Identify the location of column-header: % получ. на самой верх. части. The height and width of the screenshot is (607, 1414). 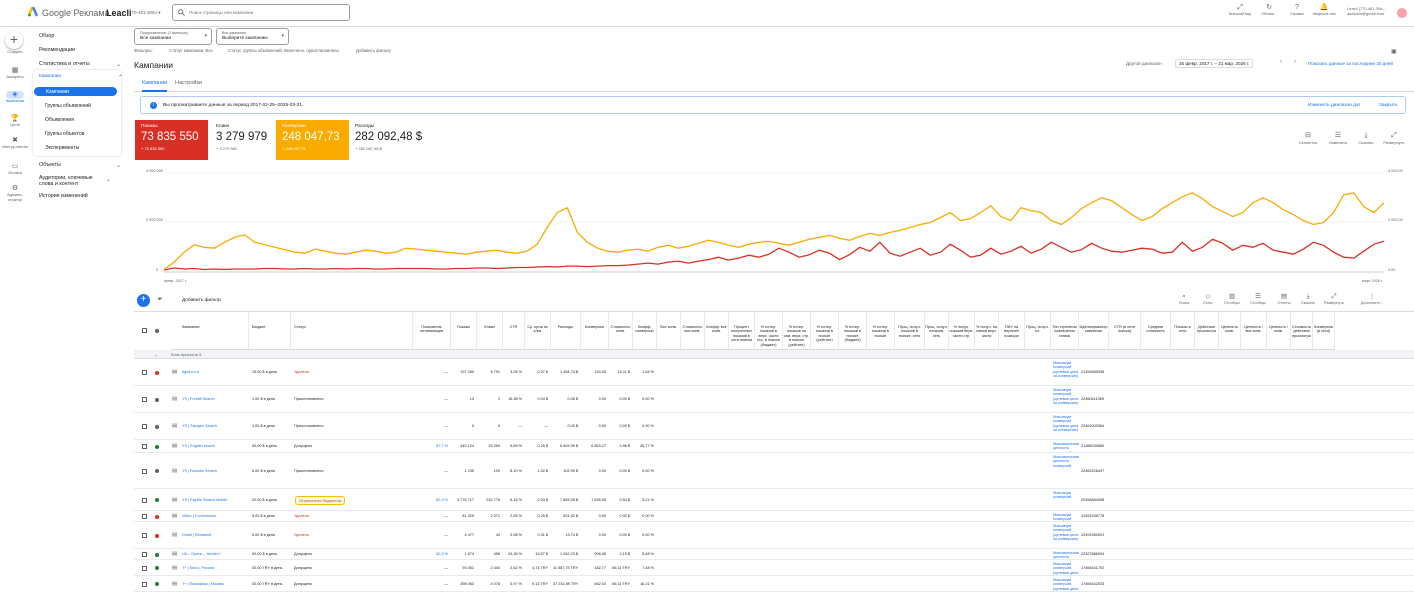
(987, 331).